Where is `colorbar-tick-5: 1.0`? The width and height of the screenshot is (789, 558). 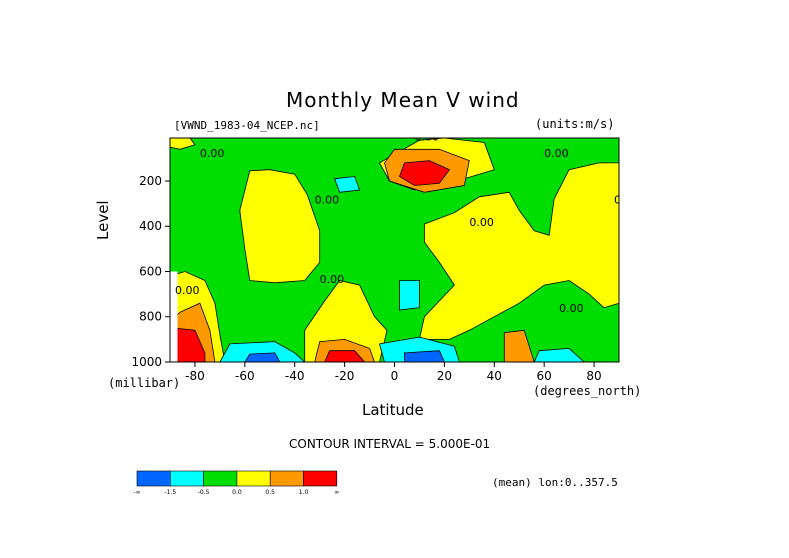
colorbar-tick-5: 1.0 is located at coordinates (304, 492).